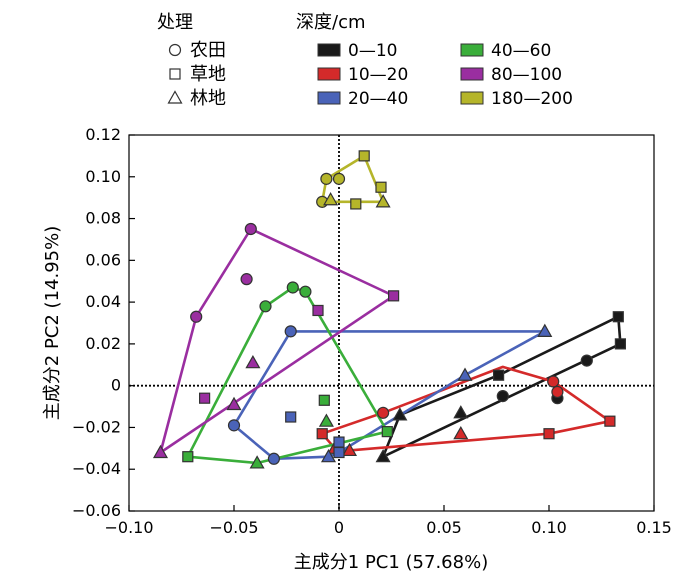 The width and height of the screenshot is (700, 588). What do you see at coordinates (103, 218) in the screenshot?
I see `y-tick-label: 0.08` at bounding box center [103, 218].